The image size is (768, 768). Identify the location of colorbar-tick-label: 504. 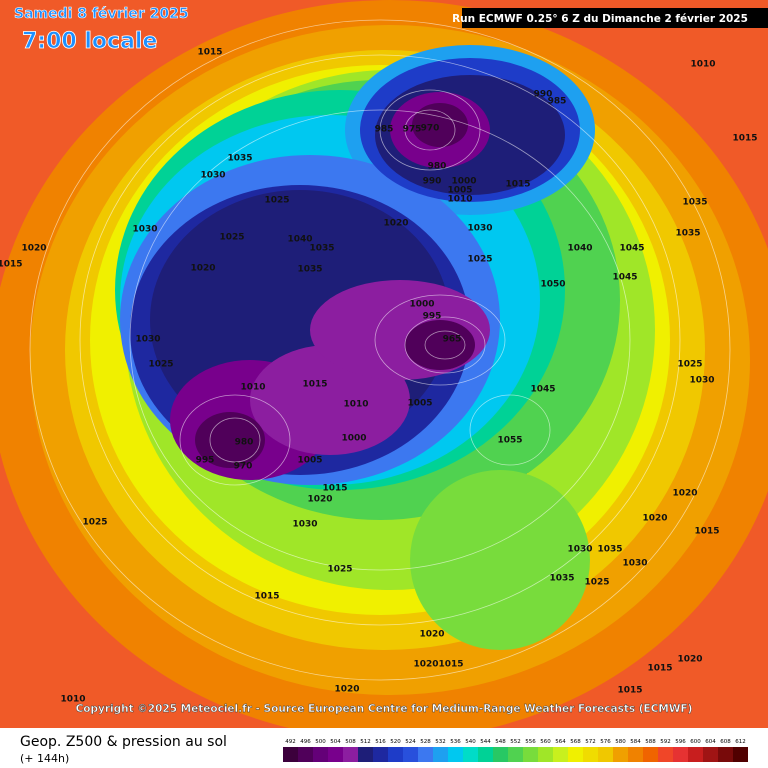
(335, 742).